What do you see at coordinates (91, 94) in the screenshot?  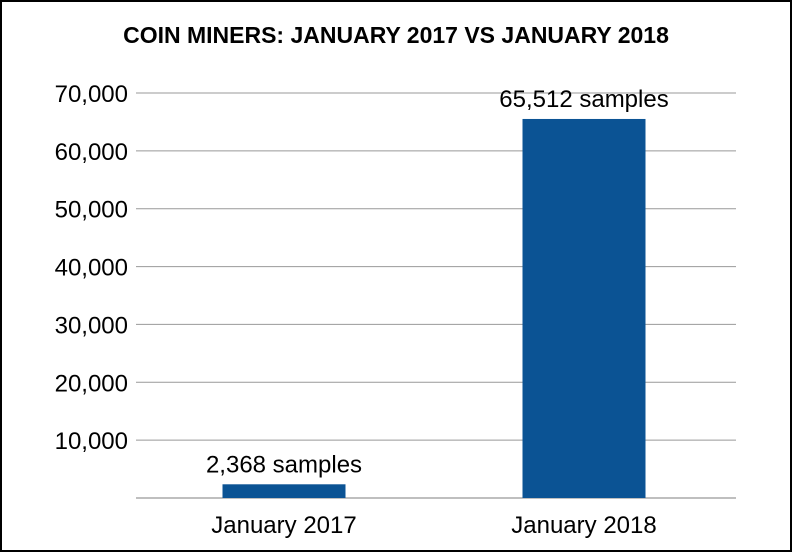 I see `y-tick-label: 70,000` at bounding box center [91, 94].